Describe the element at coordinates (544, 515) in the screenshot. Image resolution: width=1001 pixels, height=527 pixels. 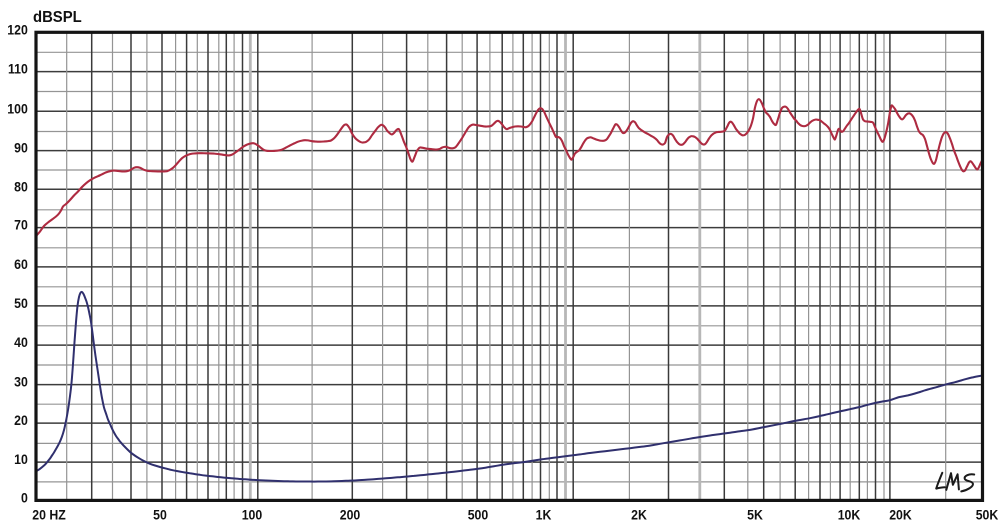
I see `svg-text: 1K` at that location.